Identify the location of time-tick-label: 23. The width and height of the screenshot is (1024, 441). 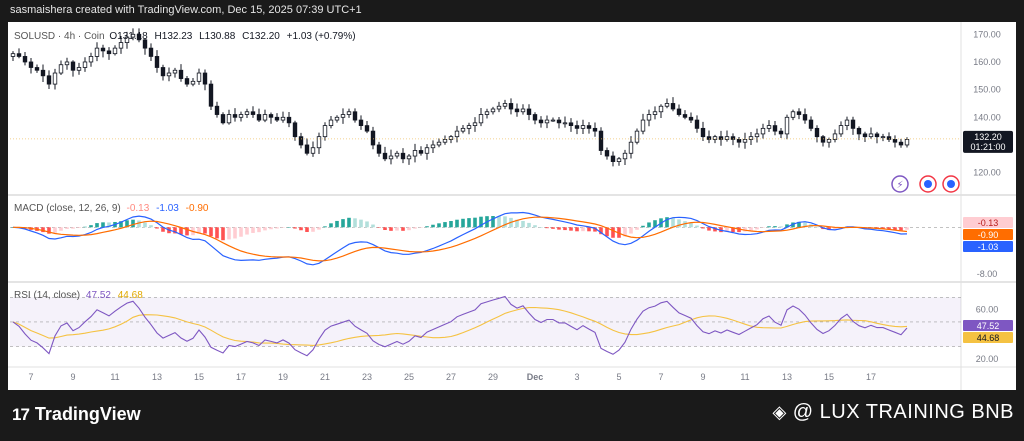
(367, 377).